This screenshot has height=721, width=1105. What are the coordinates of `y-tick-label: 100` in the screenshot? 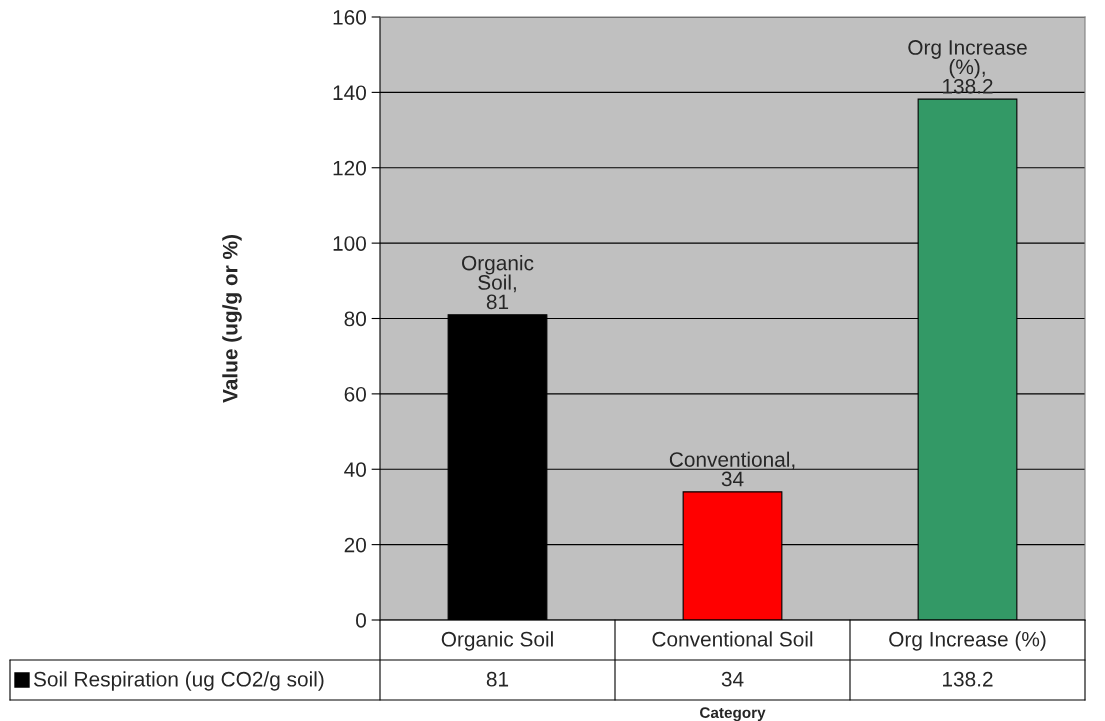 It's located at (349, 243).